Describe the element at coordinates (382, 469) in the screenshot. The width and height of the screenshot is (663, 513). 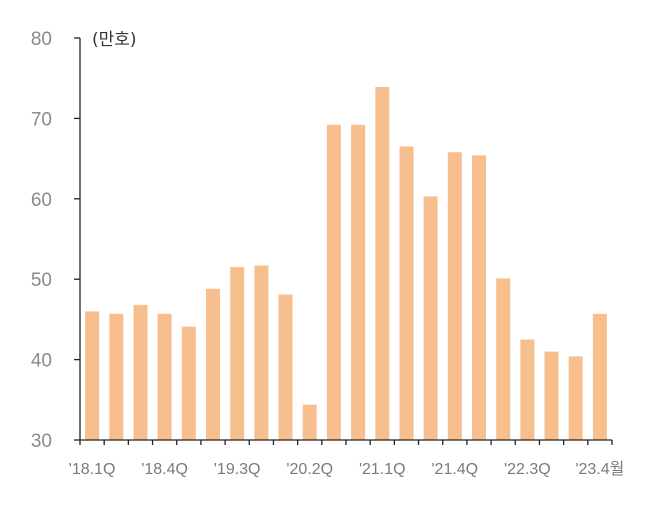
I see `x-tick-label: '21.1Q` at that location.